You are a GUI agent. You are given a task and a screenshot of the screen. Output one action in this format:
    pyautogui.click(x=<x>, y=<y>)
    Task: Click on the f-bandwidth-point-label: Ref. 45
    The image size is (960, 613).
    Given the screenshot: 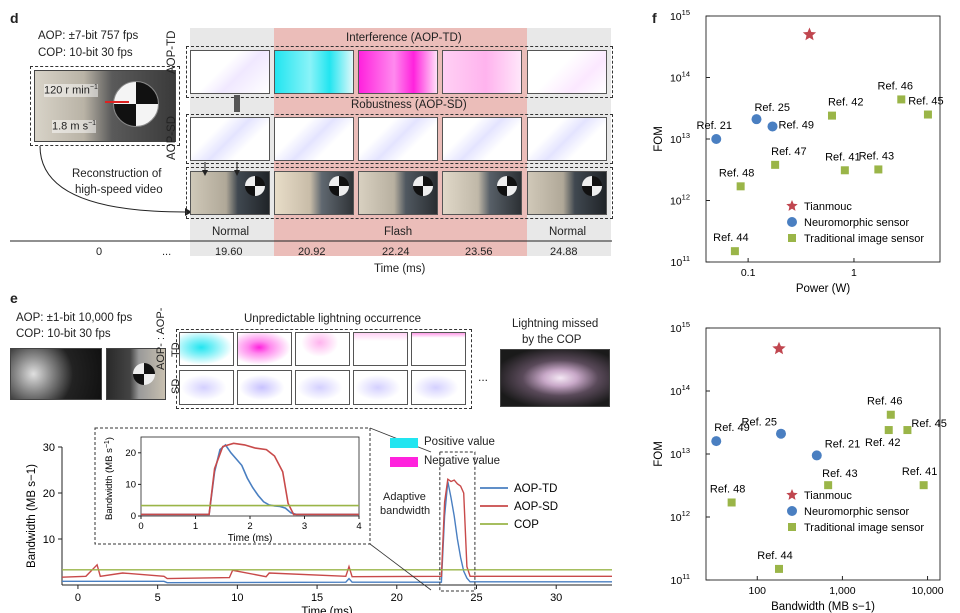 What is the action you would take?
    pyautogui.click(x=928, y=424)
    